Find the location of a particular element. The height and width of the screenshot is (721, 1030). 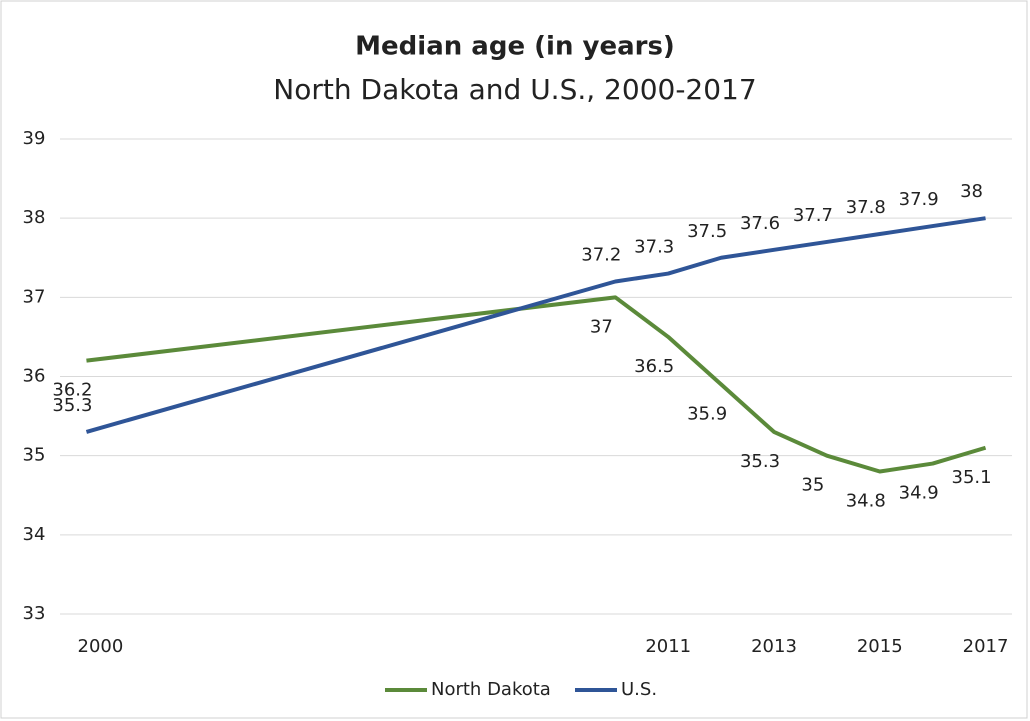

data-label: 37.9 is located at coordinates (919, 199).